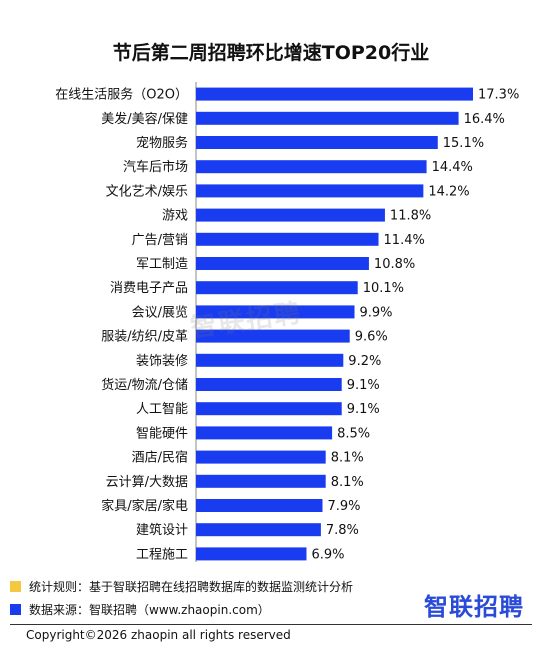 The height and width of the screenshot is (659, 542). Describe the element at coordinates (191, 587) in the screenshot. I see `note-rule-text: 统计规则：基于智联招聘在线招聘数据库的数据监测统计分析` at that location.